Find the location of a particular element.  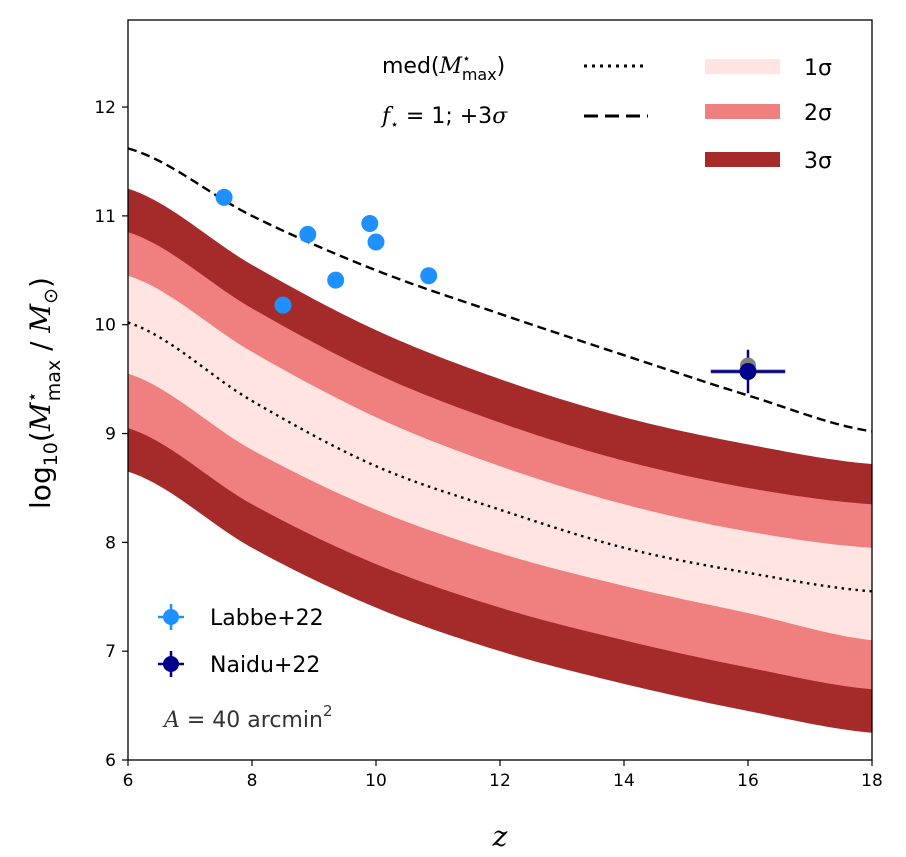

x-tick-label-10: 10 is located at coordinates (376, 781).